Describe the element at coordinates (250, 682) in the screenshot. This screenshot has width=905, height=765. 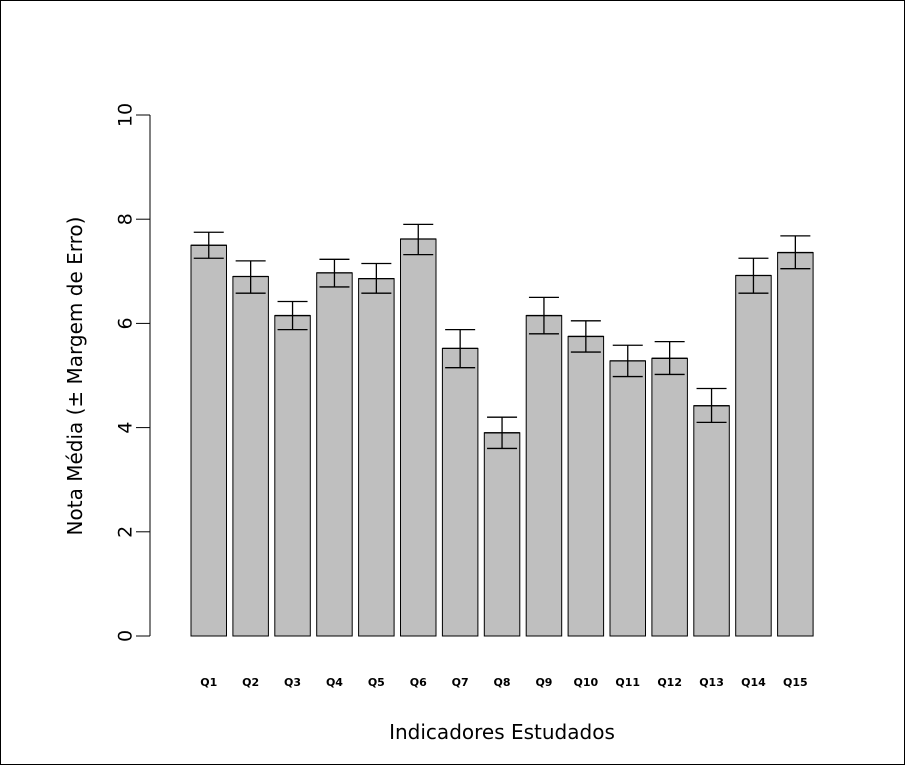
I see `x-tick-label-Q2: Q2` at that location.